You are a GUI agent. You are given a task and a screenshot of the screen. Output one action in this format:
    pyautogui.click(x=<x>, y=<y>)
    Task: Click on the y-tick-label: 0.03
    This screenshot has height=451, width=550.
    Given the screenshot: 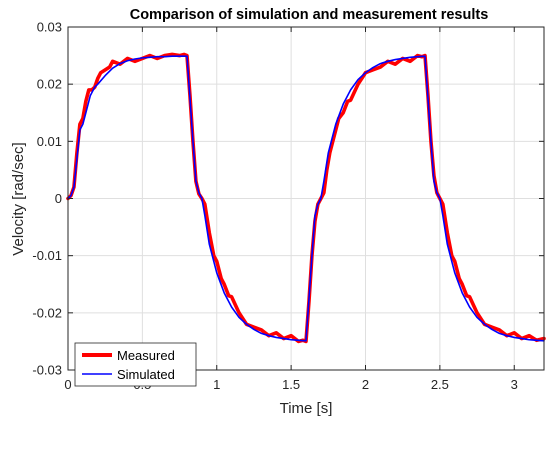 What is the action you would take?
    pyautogui.click(x=49, y=27)
    